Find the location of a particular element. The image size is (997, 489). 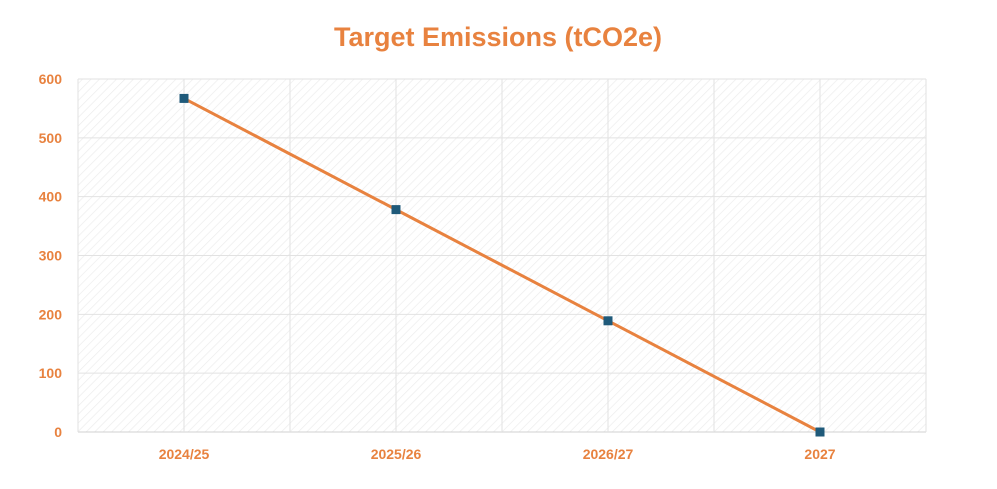

y-tick-label: 400 is located at coordinates (51, 197).